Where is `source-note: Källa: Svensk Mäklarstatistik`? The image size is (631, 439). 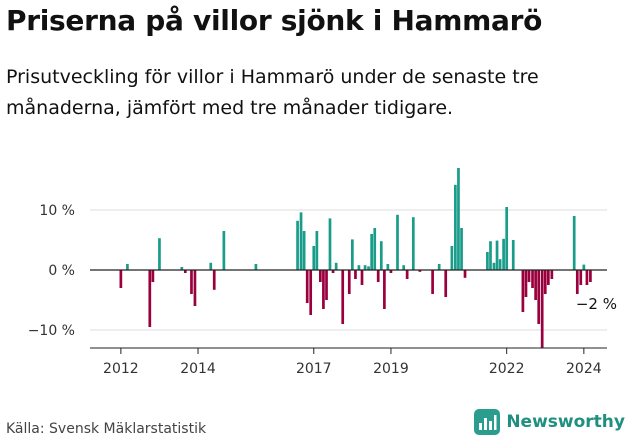
source-note: Källa: Svensk Mäklarstatistik is located at coordinates (106, 429).